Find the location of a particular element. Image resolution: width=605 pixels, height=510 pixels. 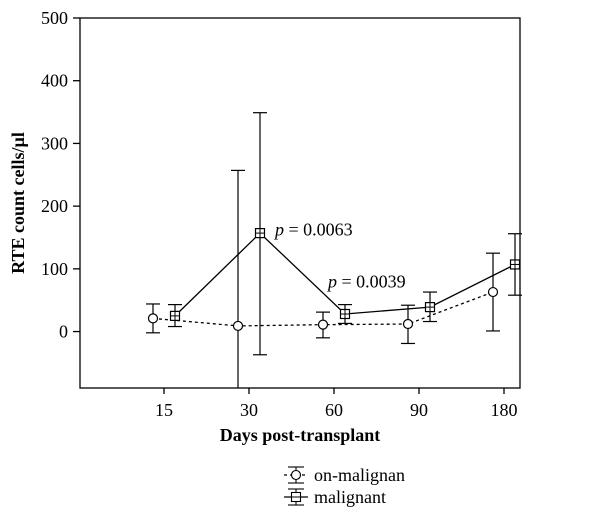

x-axis-label: Days post-transplant is located at coordinates (300, 435).